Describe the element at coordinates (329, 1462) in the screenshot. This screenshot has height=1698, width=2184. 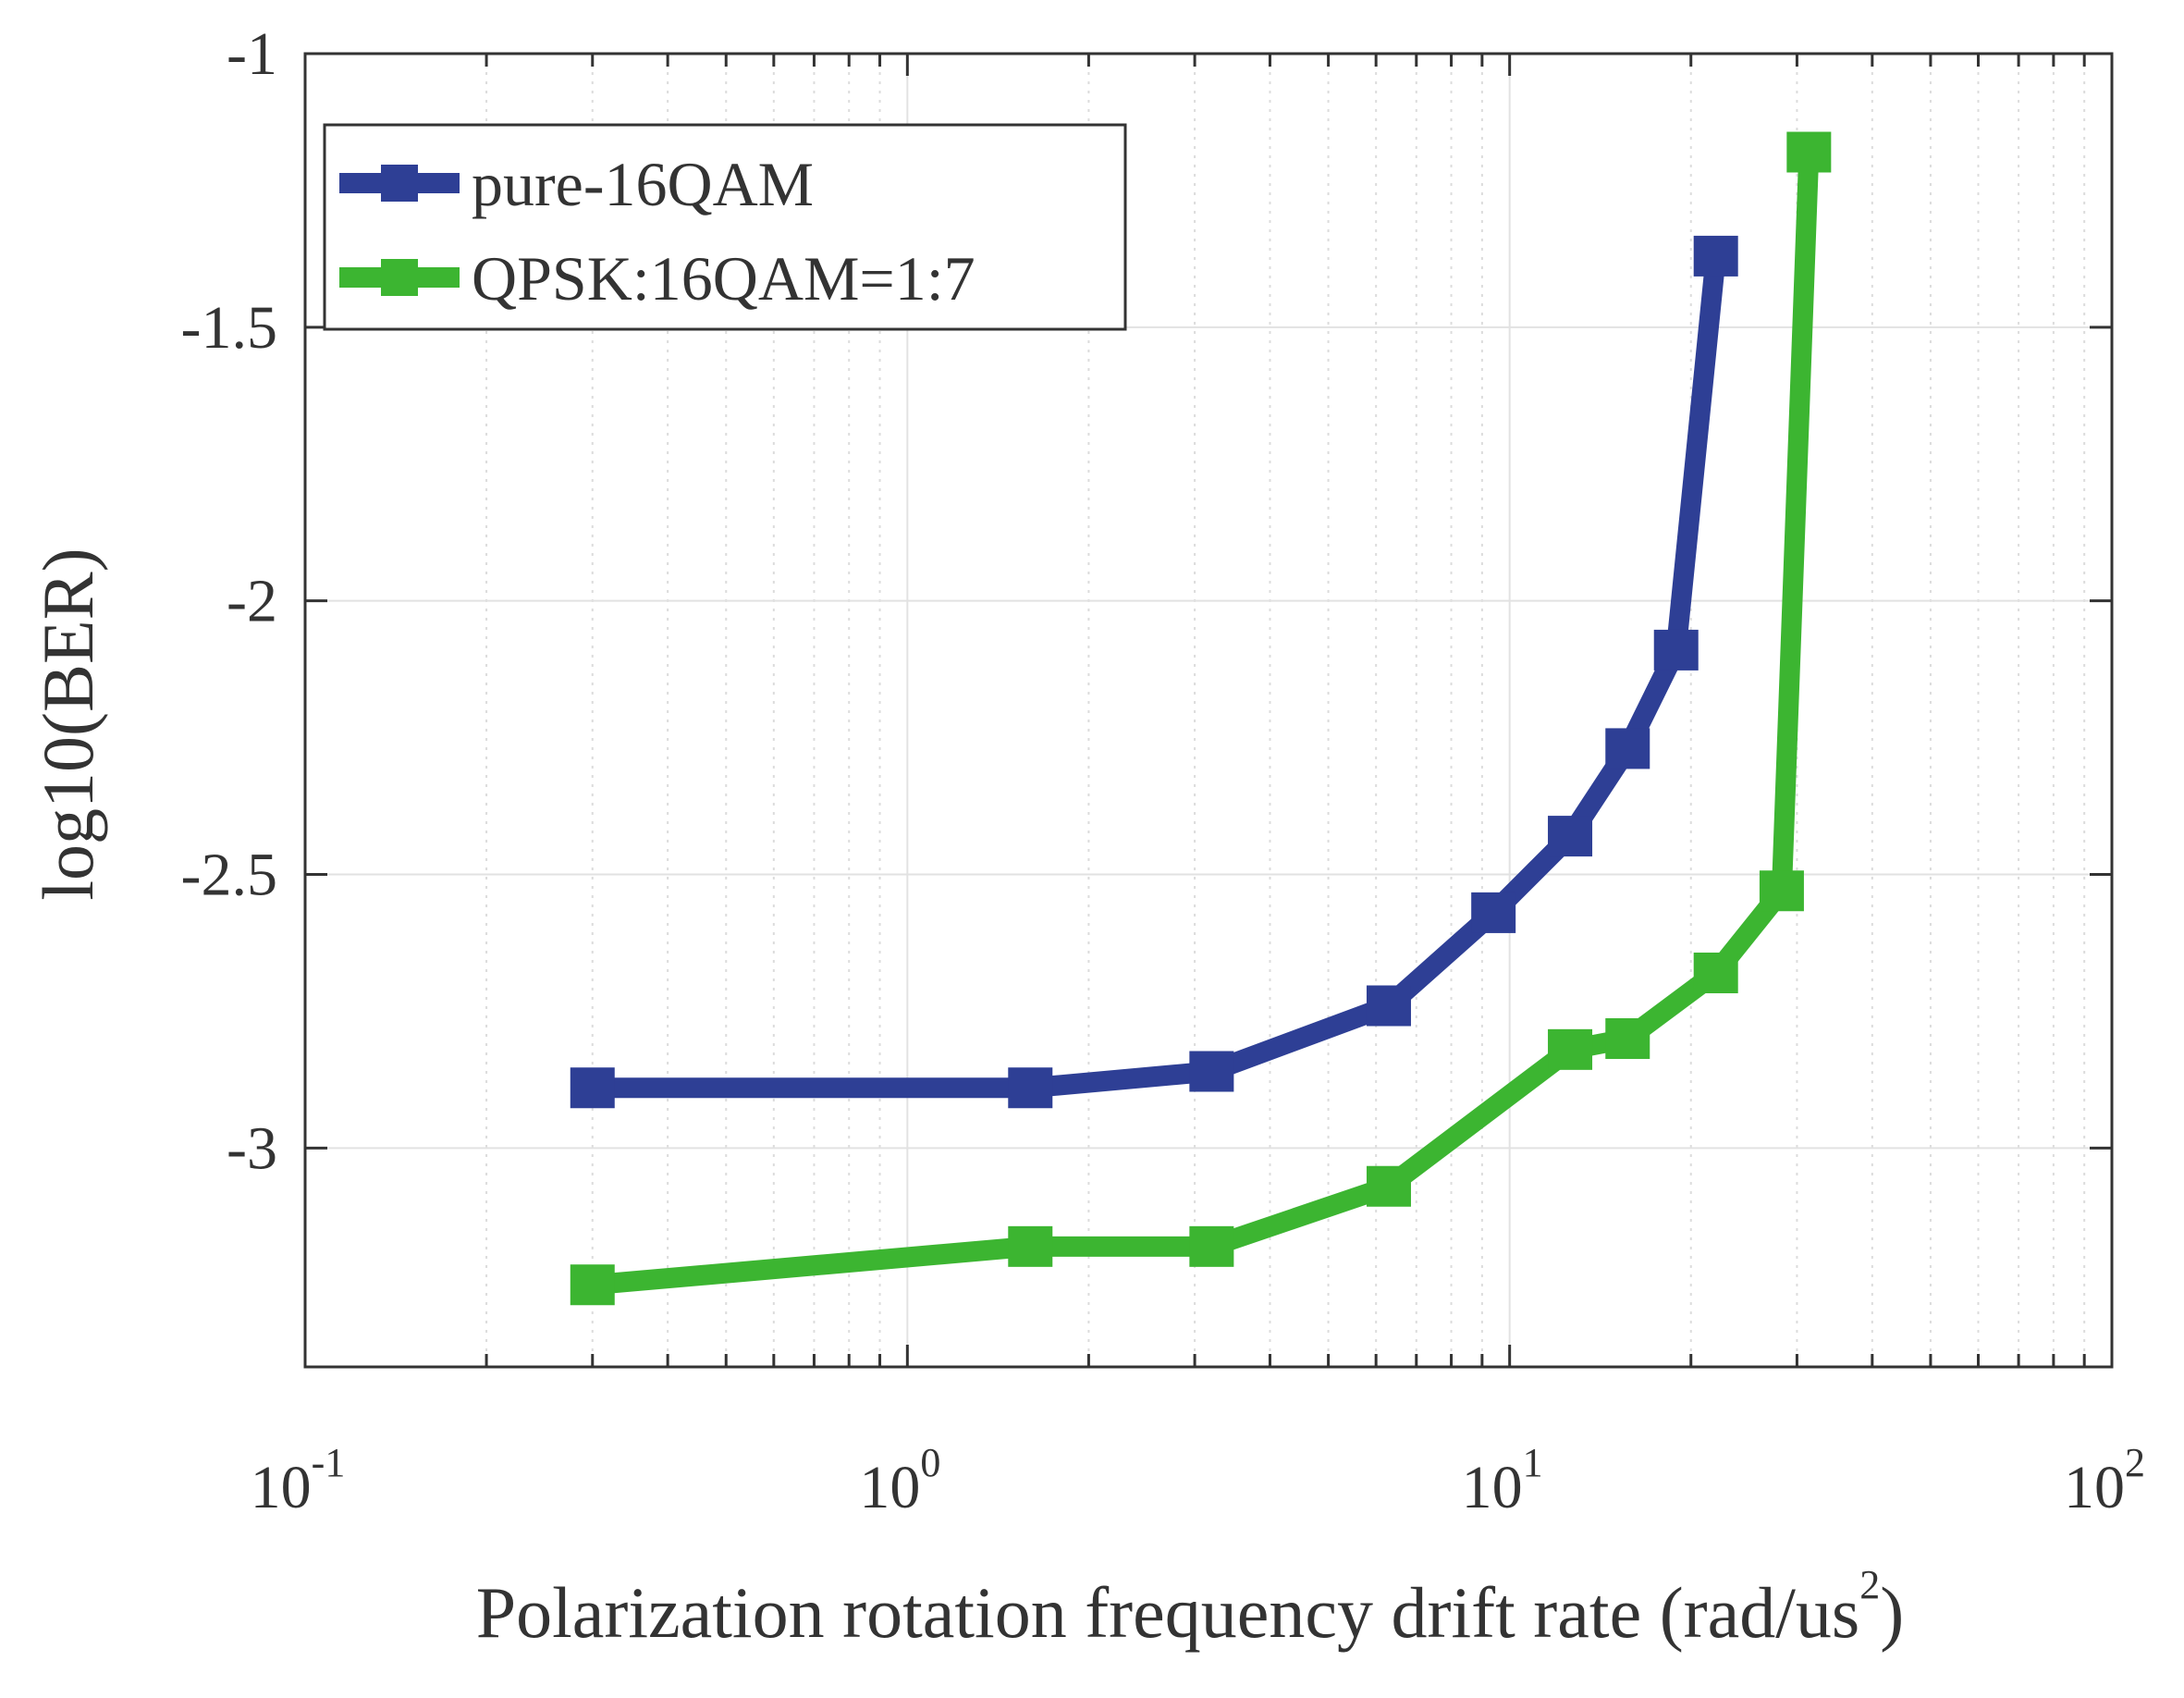
I see `x-tick-label-exponent: -1` at that location.